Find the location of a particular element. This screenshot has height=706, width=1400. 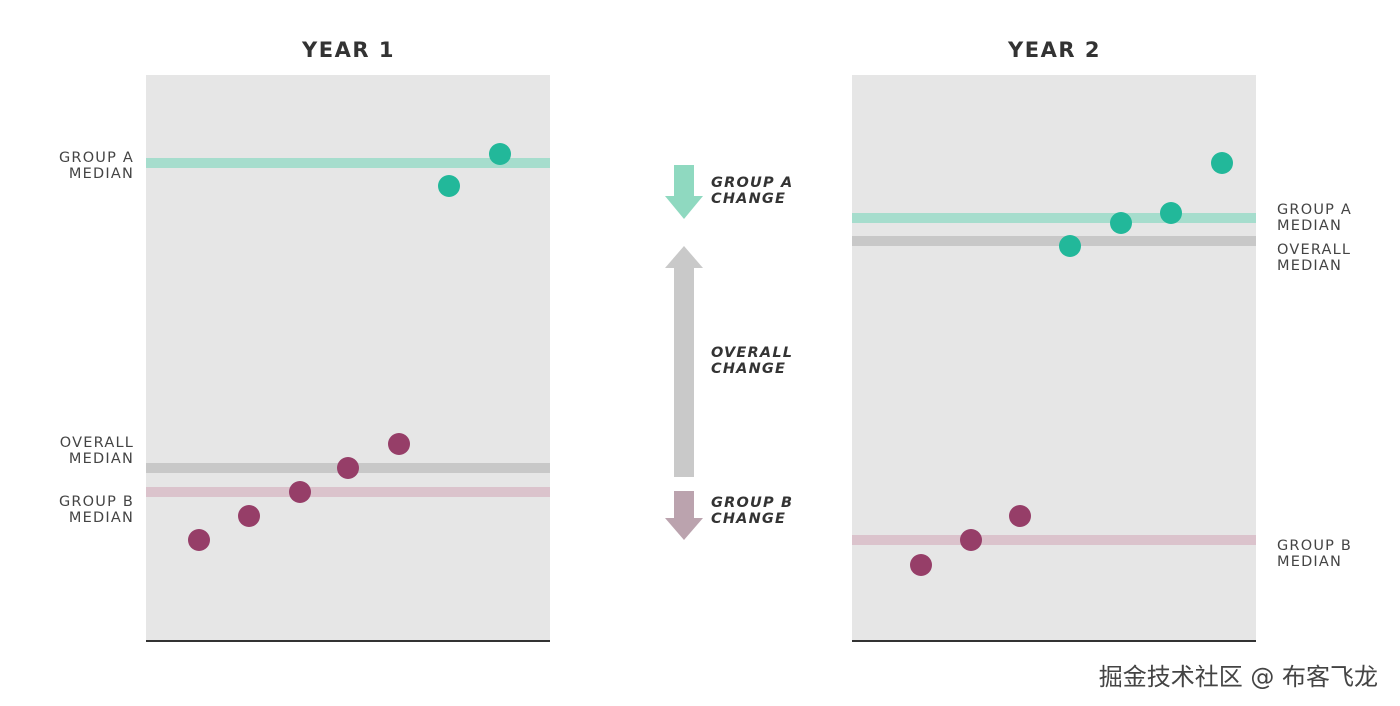

year-2-group-b-median-label: GROUP B MEDIAN is located at coordinates (1315, 554).